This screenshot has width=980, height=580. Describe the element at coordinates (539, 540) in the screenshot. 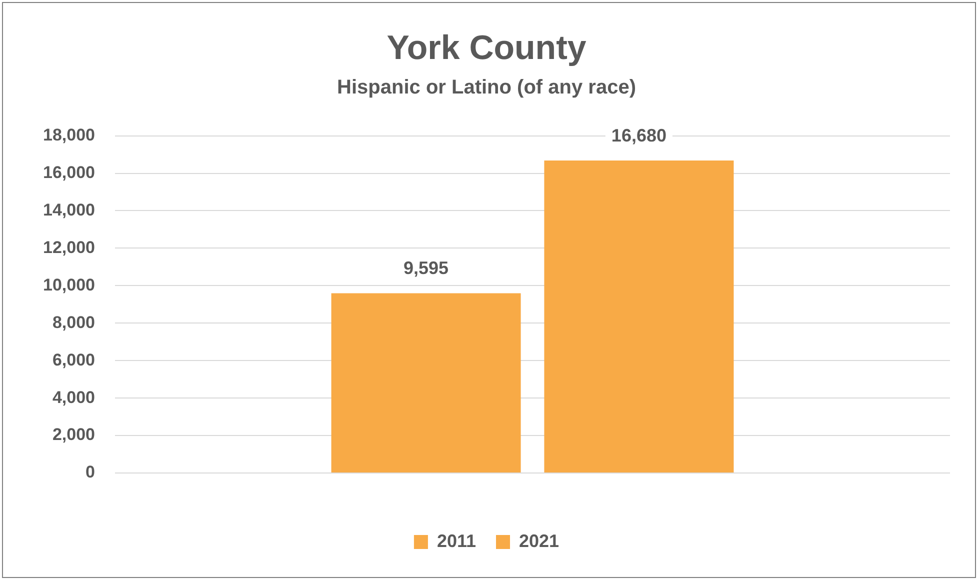

I see `legend-label: 2021` at that location.